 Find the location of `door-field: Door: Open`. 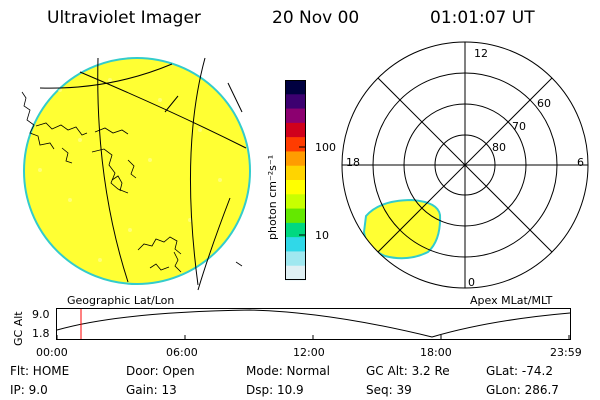

door-field: Door: Open is located at coordinates (160, 371).